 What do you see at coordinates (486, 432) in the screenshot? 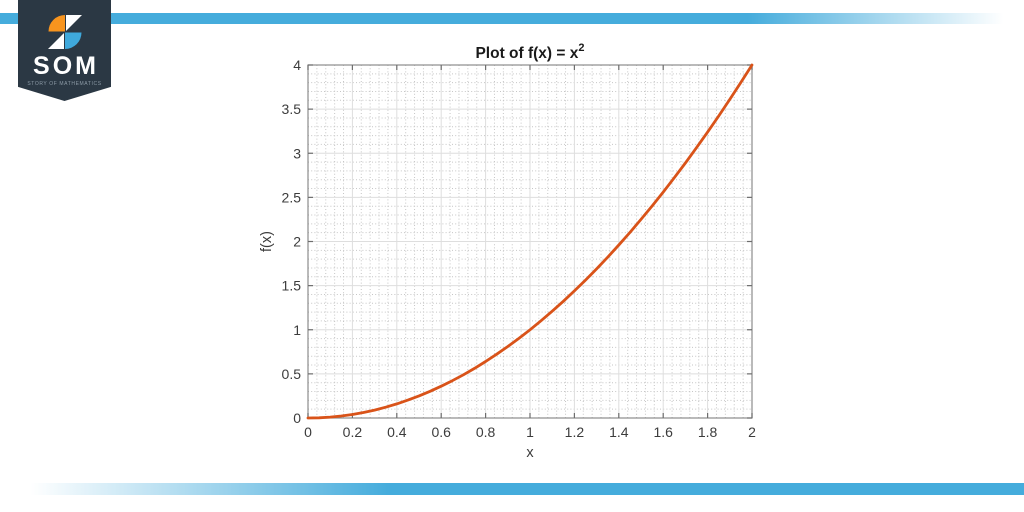
I see `x-tick-label: 0.8` at bounding box center [486, 432].